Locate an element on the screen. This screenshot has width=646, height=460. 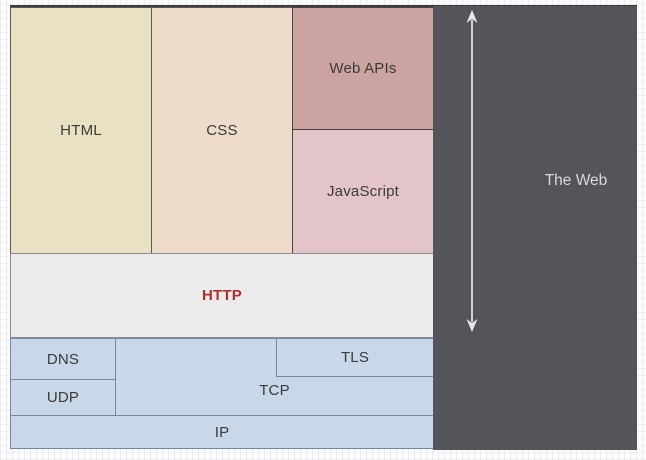
dns-box: DNS is located at coordinates (63, 359).